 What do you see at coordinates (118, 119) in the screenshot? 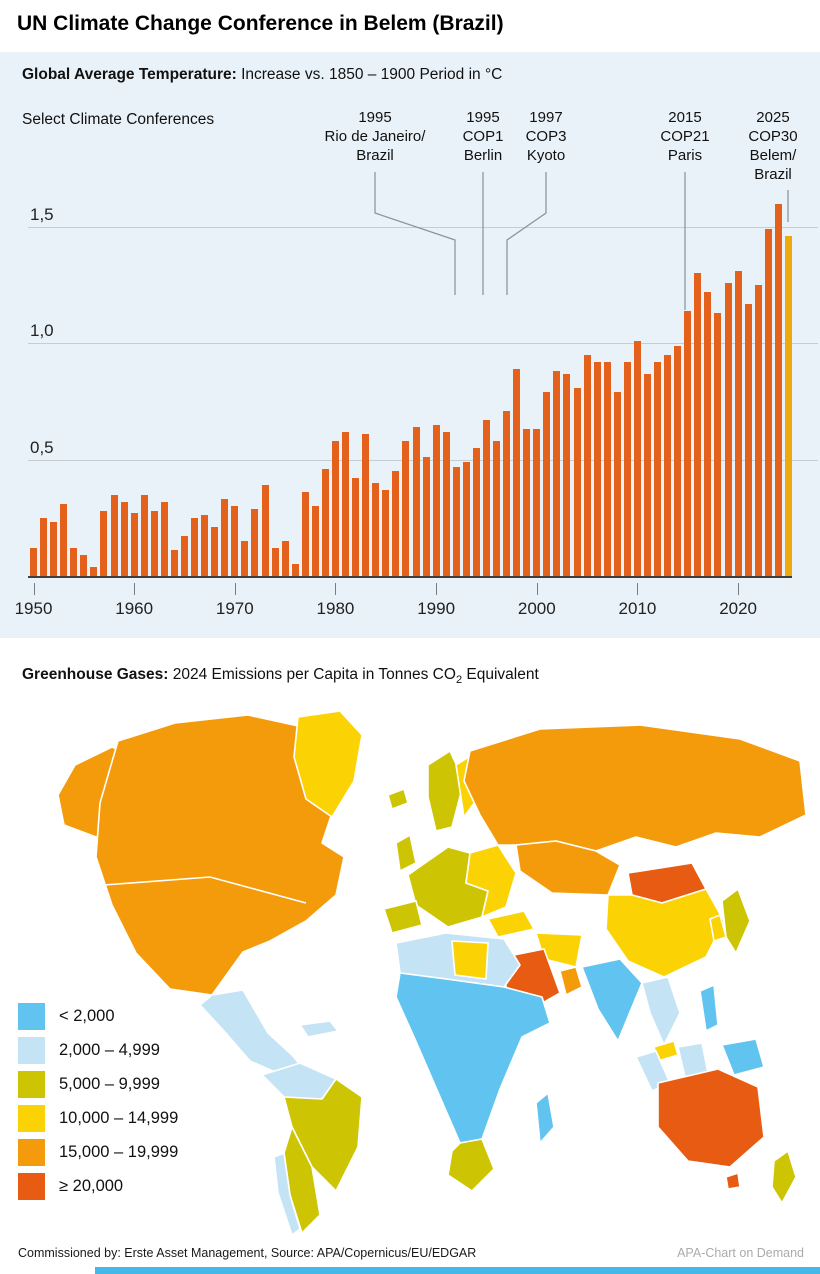
I see `annotation-title: Select Climate Conferences` at bounding box center [118, 119].